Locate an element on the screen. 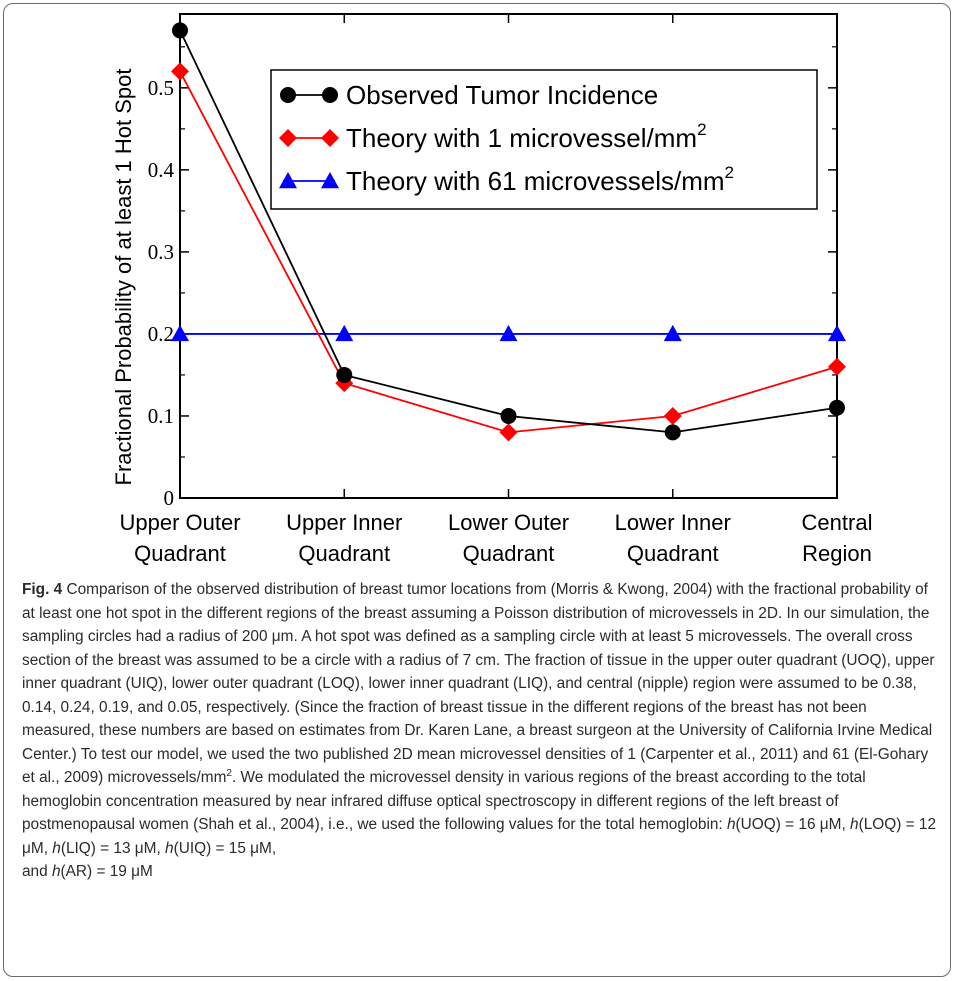 Image resolution: width=958 pixels, height=981 pixels. x-tick-label: Lower Inner is located at coordinates (673, 522).